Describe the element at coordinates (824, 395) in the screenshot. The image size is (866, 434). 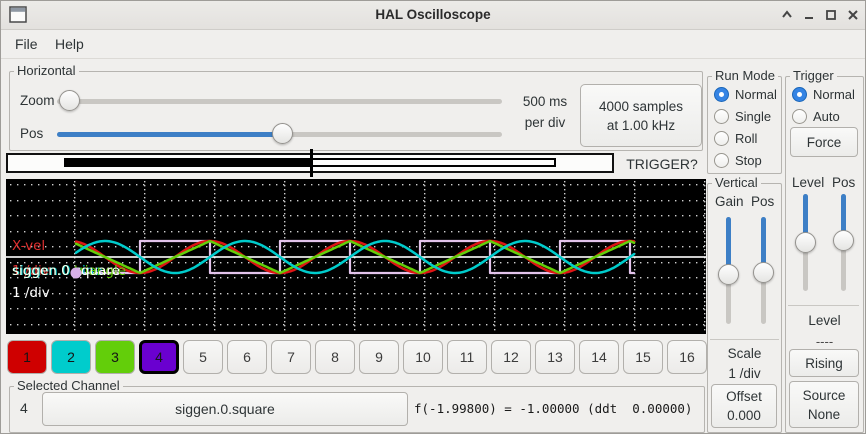
I see `trigger-source-label: Source` at that location.